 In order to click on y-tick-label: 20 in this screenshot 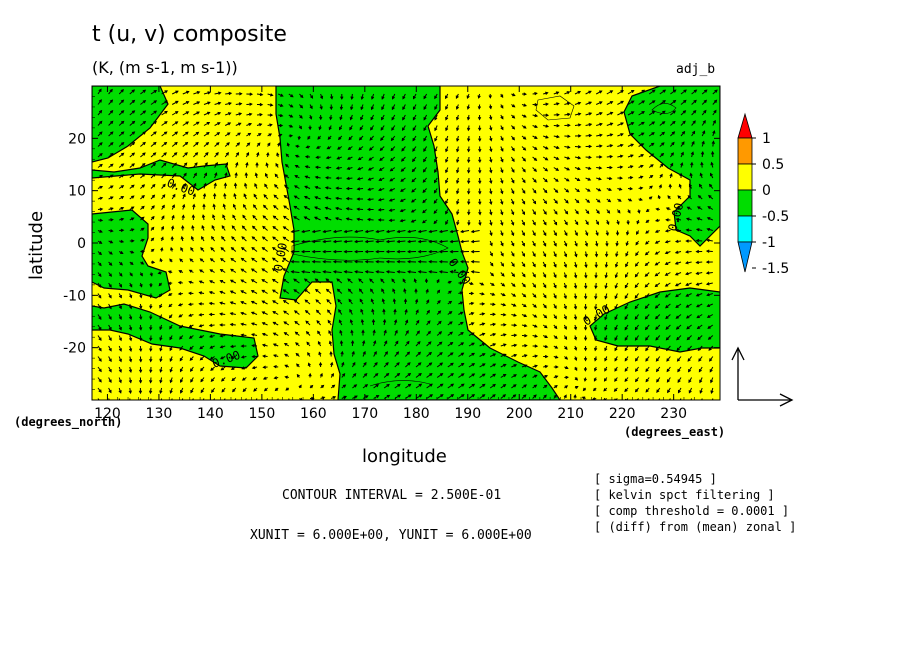, I will do `click(77, 139)`.